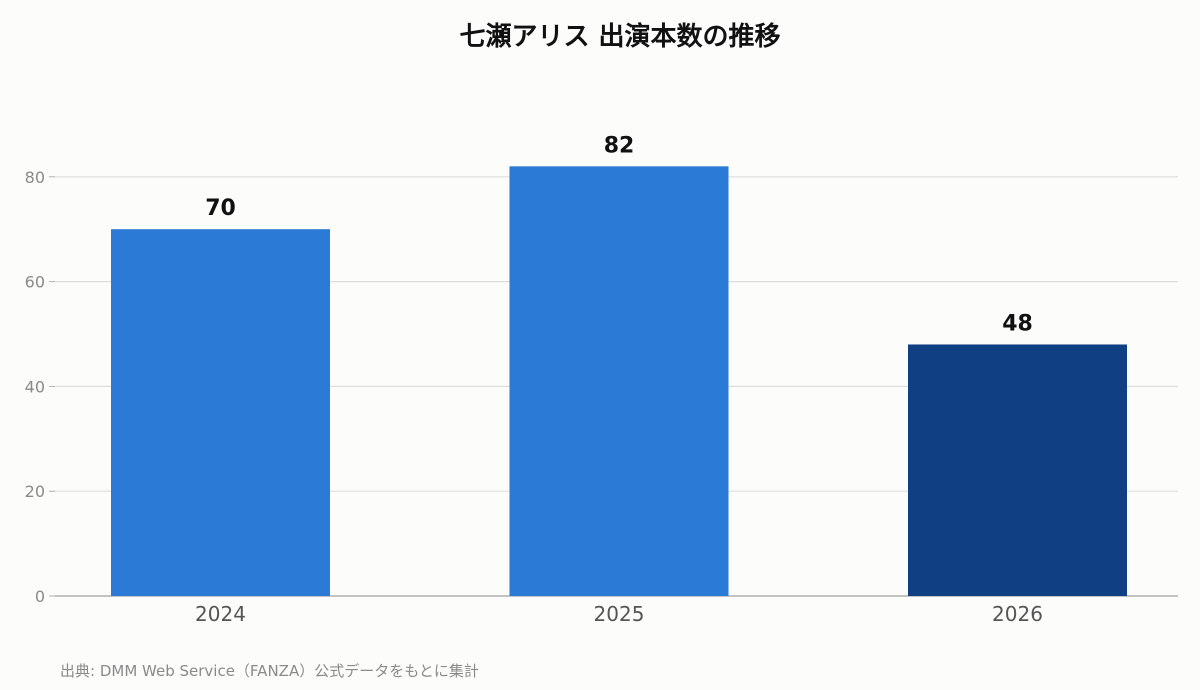 Image resolution: width=1200 pixels, height=690 pixels. I want to click on x-tick-label-2025: 2025, so click(619, 614).